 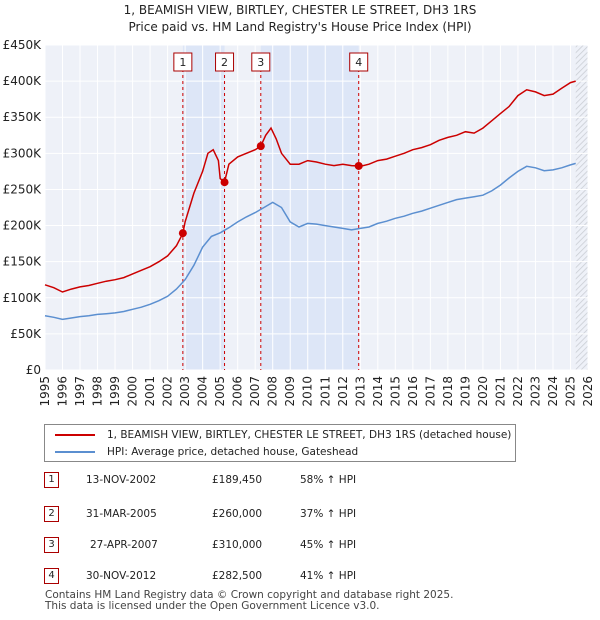 I want to click on x-tick-label: 2002, so click(x=168, y=391).